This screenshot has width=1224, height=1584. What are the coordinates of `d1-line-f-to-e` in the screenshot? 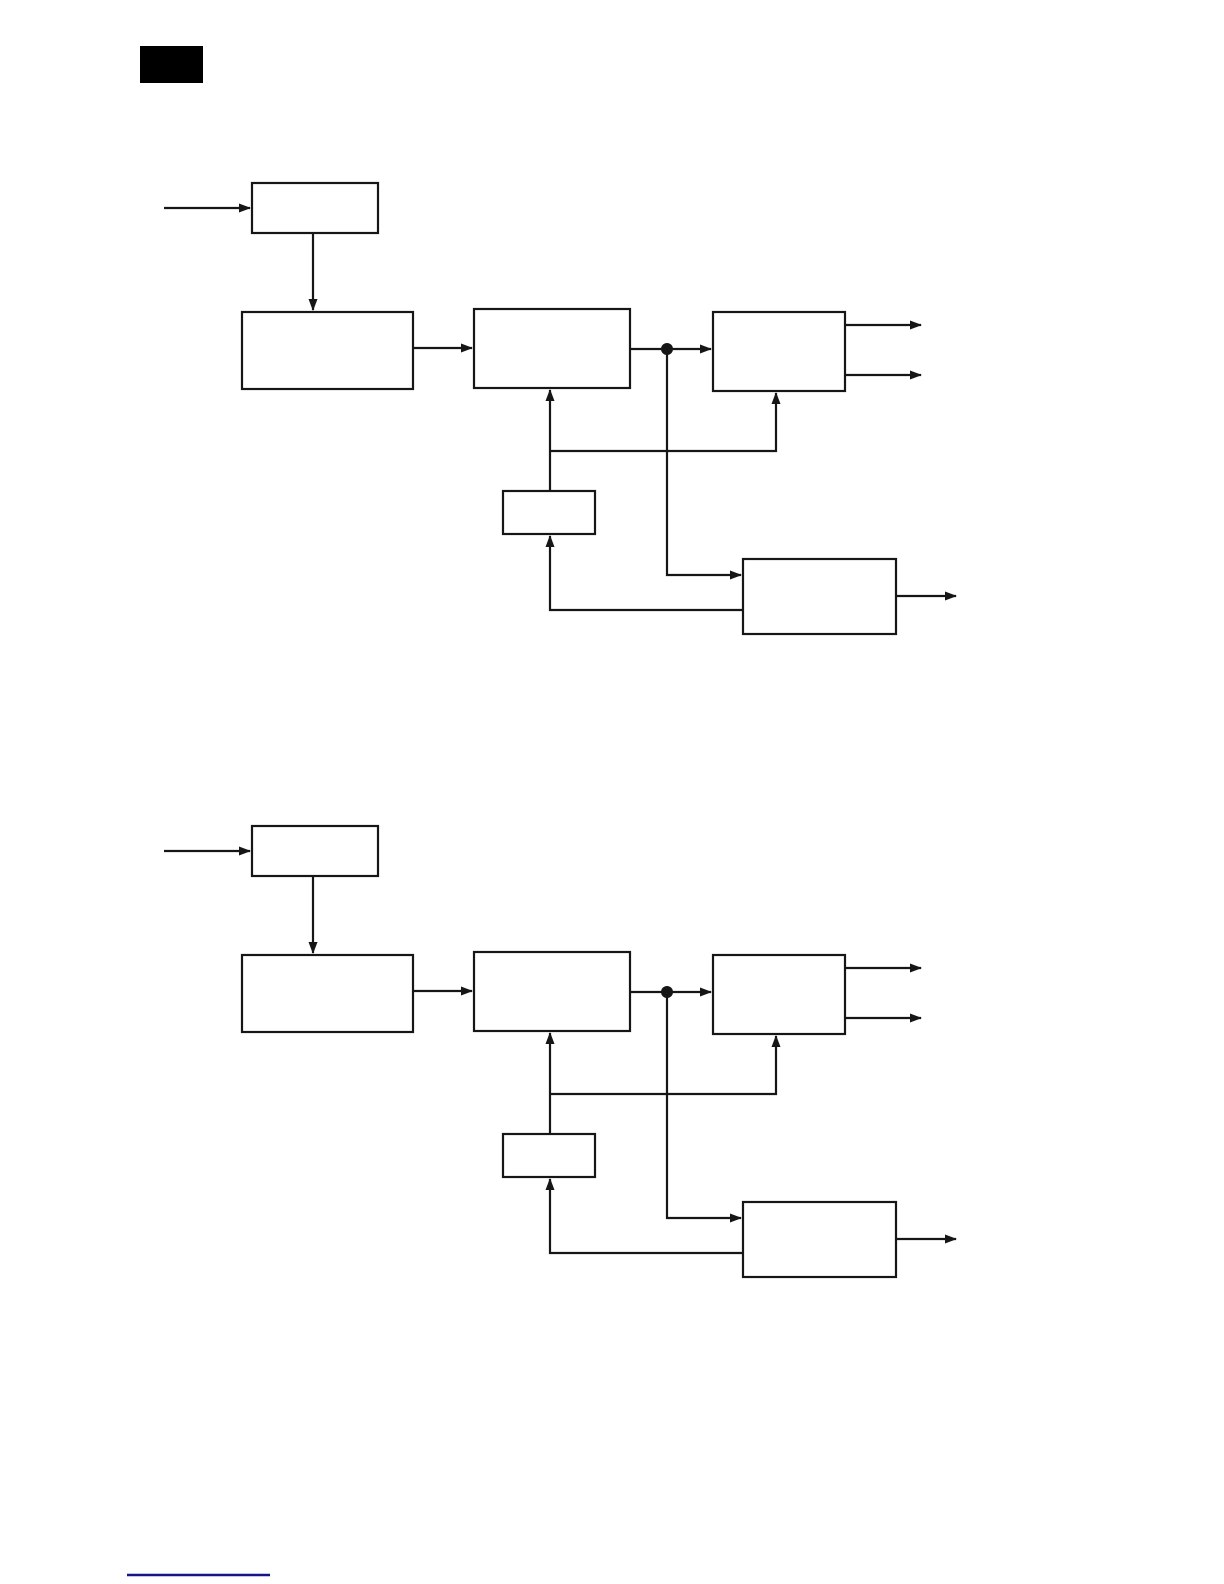 It's located at (644, 573).